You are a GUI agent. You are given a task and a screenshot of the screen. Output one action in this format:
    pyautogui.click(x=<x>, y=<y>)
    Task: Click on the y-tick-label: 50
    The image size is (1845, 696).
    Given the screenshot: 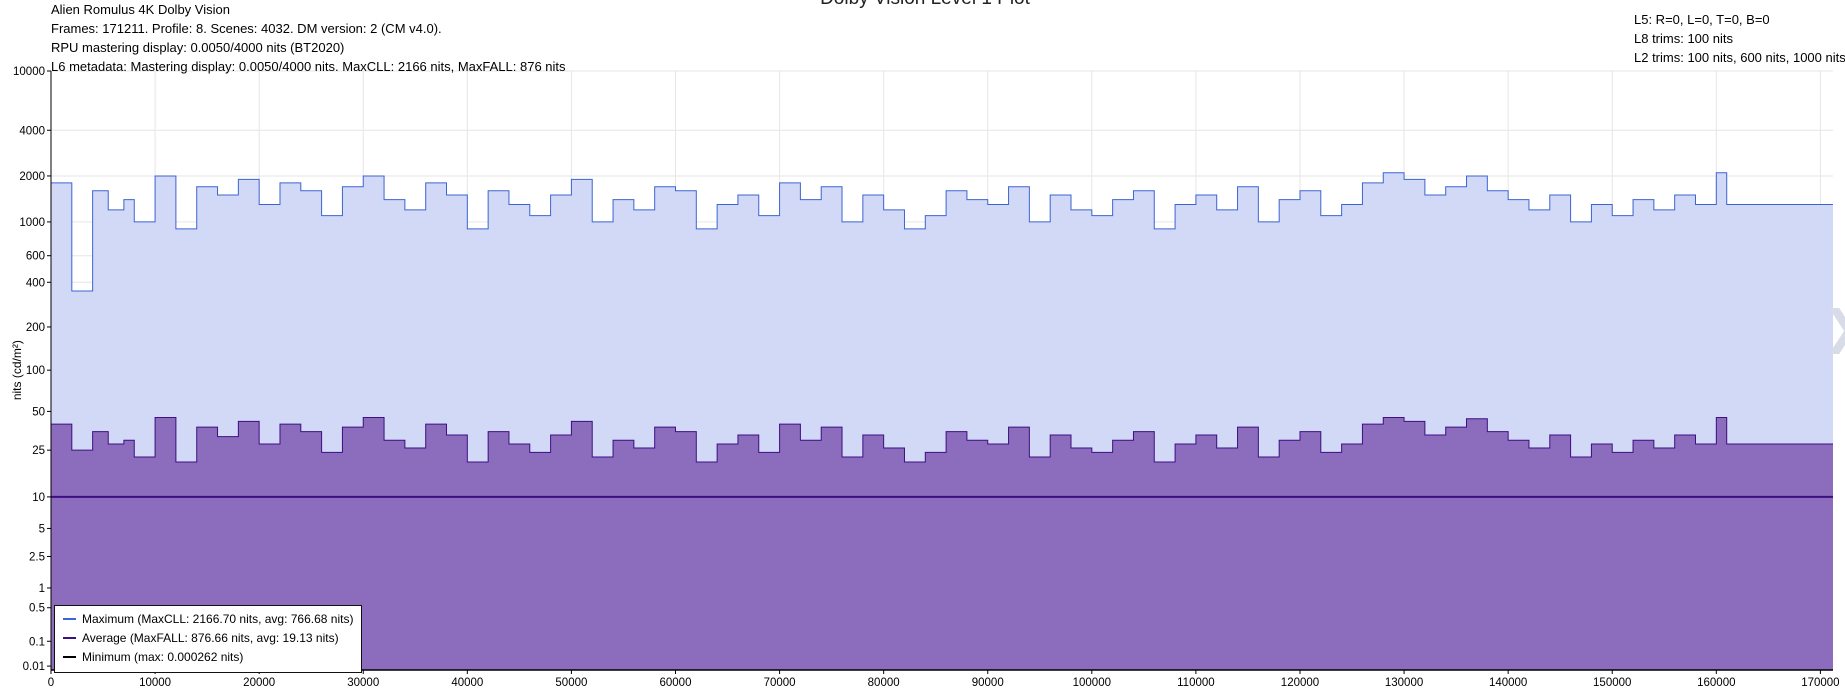 What is the action you would take?
    pyautogui.click(x=38, y=412)
    